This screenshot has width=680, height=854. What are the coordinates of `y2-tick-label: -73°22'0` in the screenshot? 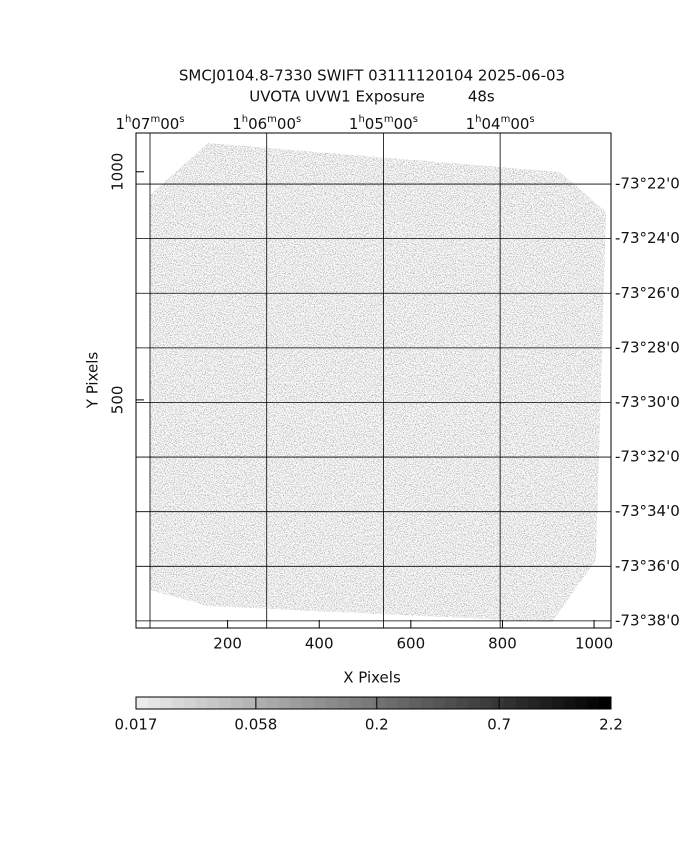 It's located at (647, 184).